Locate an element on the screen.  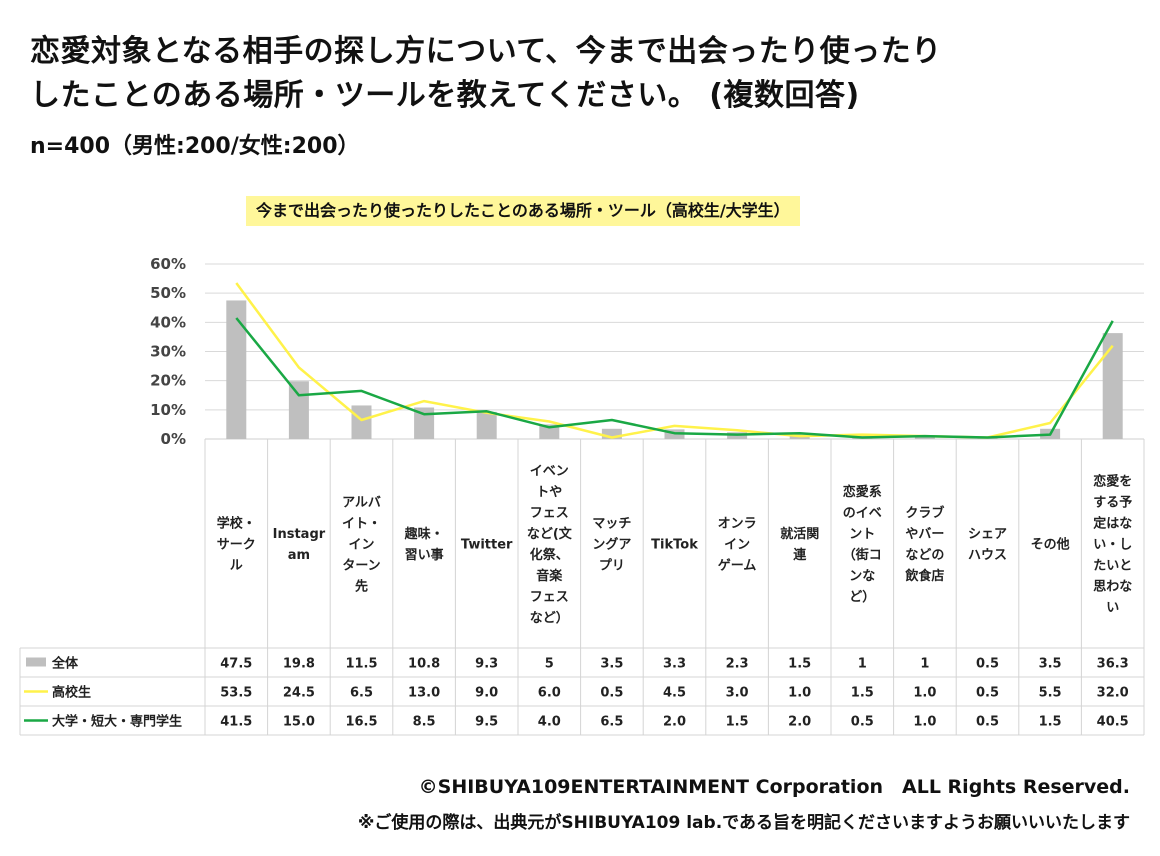
data-label: 13.0 is located at coordinates (424, 693).